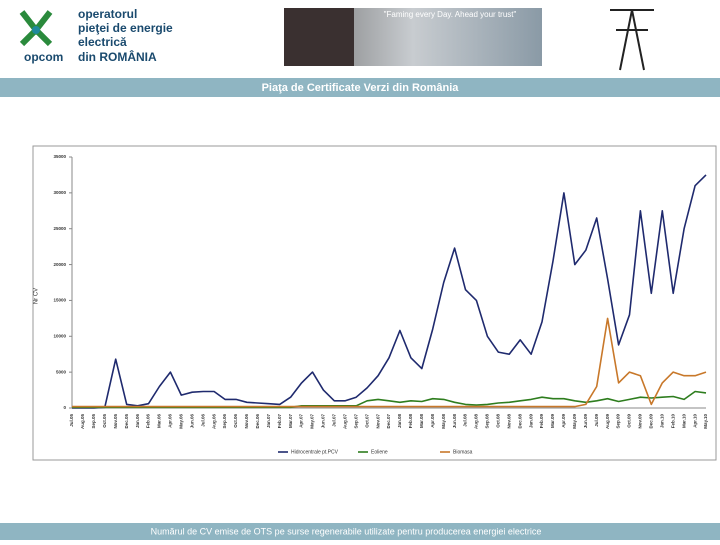 The image size is (720, 545). I want to click on x-tick-label: Mar.10, so click(683, 421).